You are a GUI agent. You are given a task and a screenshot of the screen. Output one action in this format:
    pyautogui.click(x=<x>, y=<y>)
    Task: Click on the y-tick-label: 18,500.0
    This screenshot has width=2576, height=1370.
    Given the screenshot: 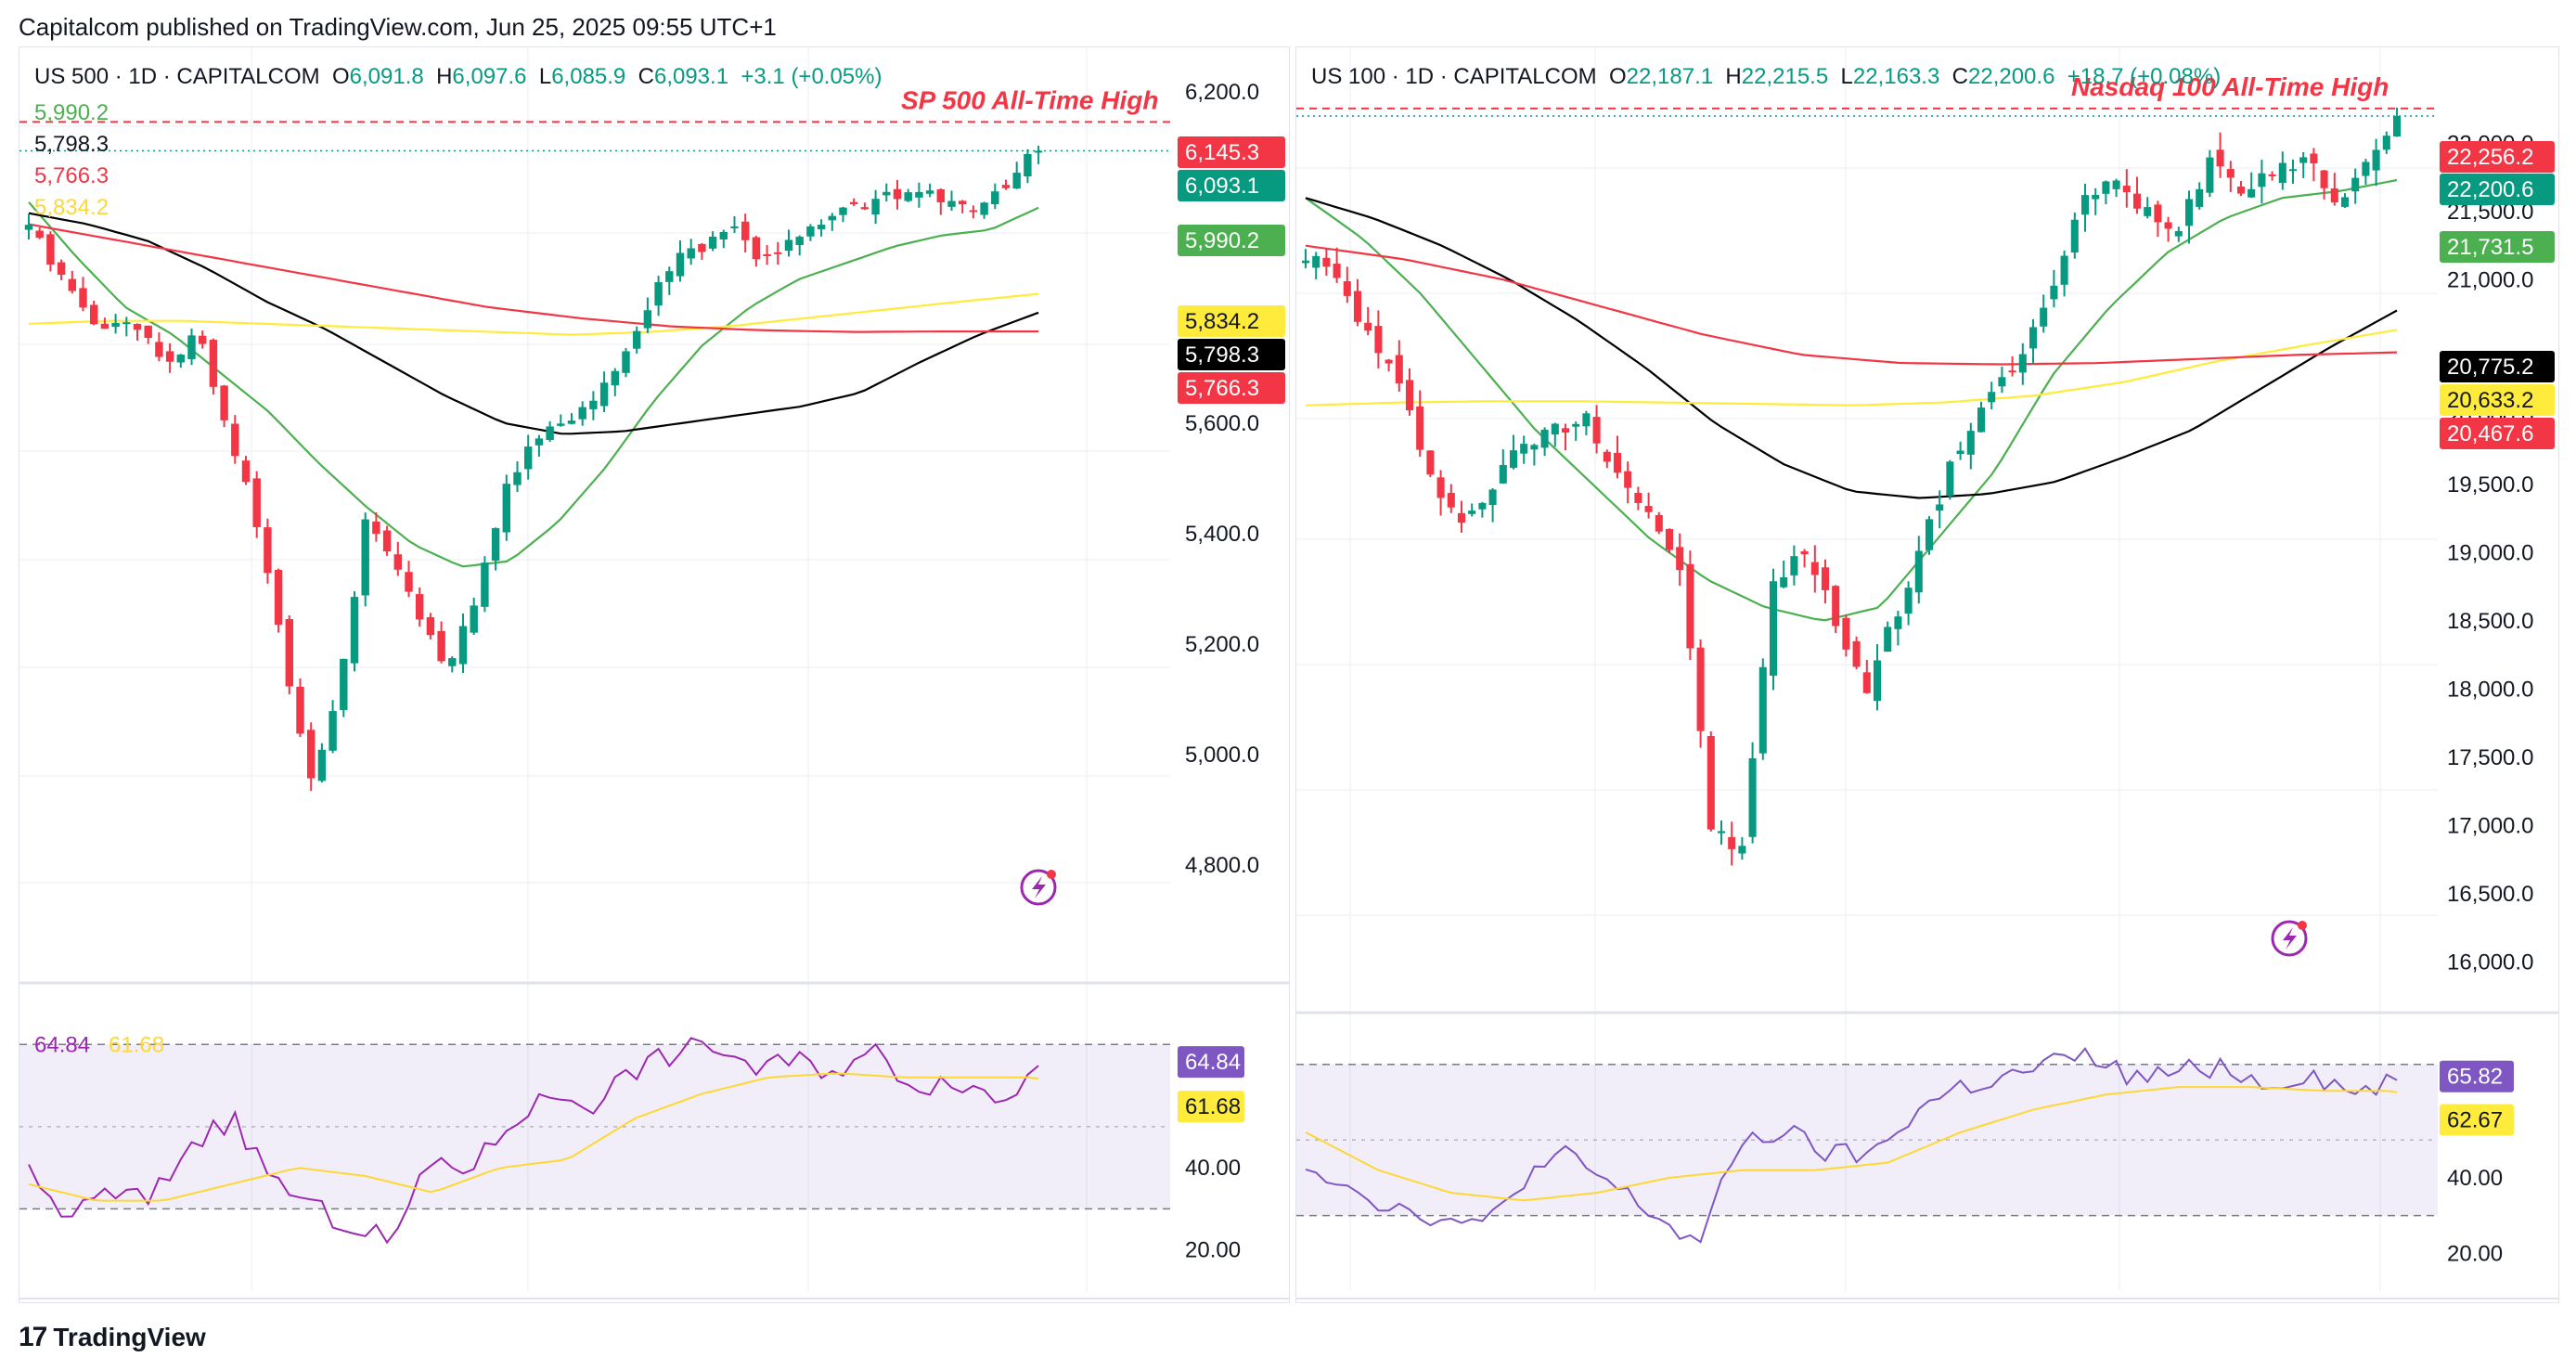 What is the action you would take?
    pyautogui.click(x=2490, y=621)
    